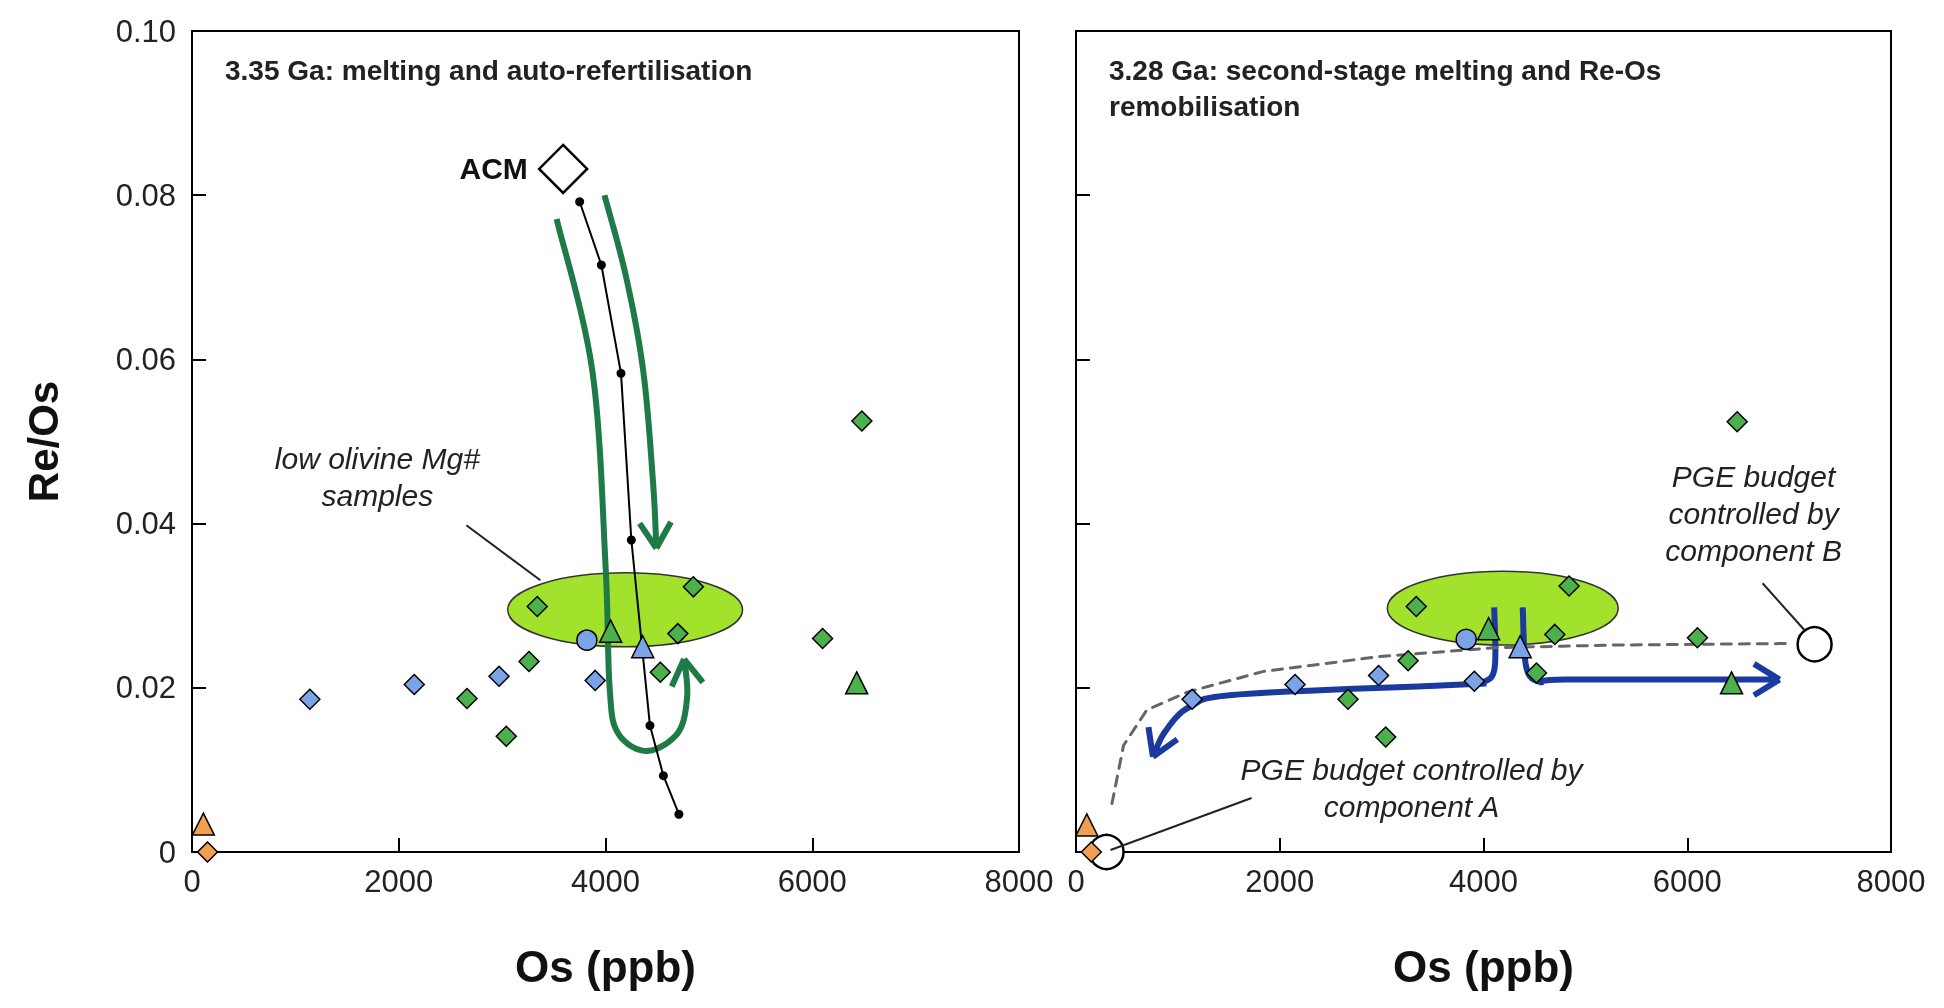  What do you see at coordinates (145, 31) in the screenshot?
I see `y-tick-label: 0.10` at bounding box center [145, 31].